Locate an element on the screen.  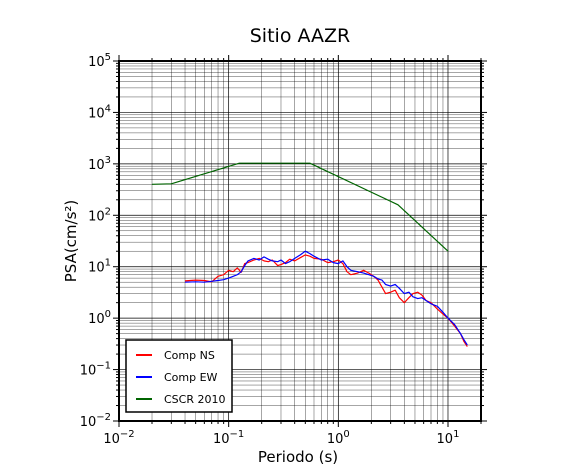
y-tick-label: 10⁻² is located at coordinates (95, 421).